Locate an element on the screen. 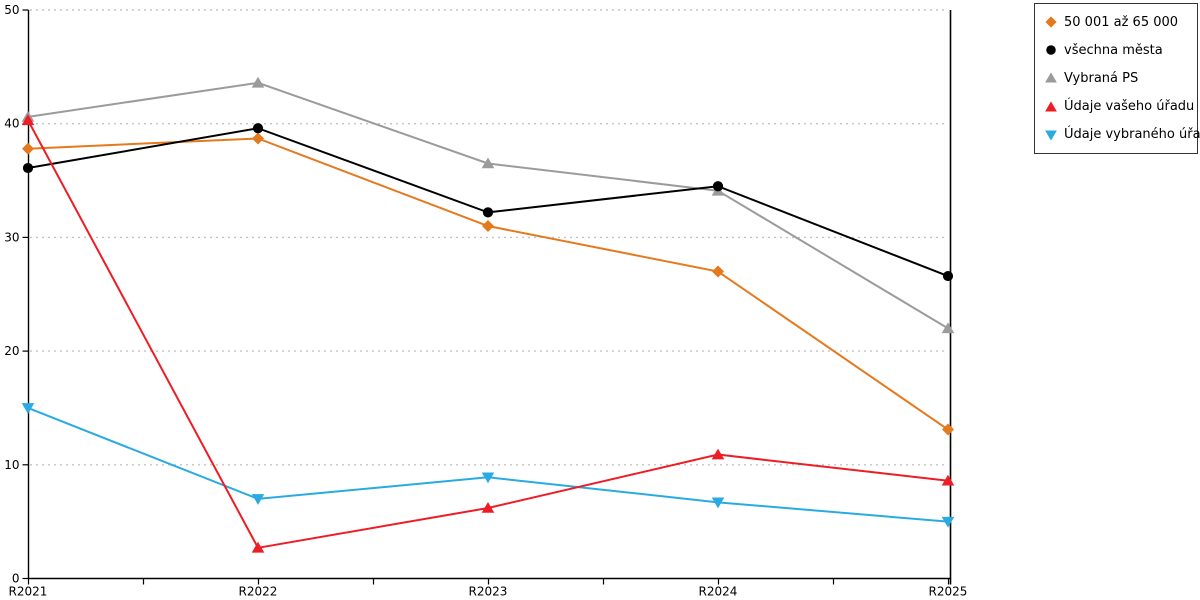  legend-item-label: Údaje vašeho úřadu is located at coordinates (1129, 107).